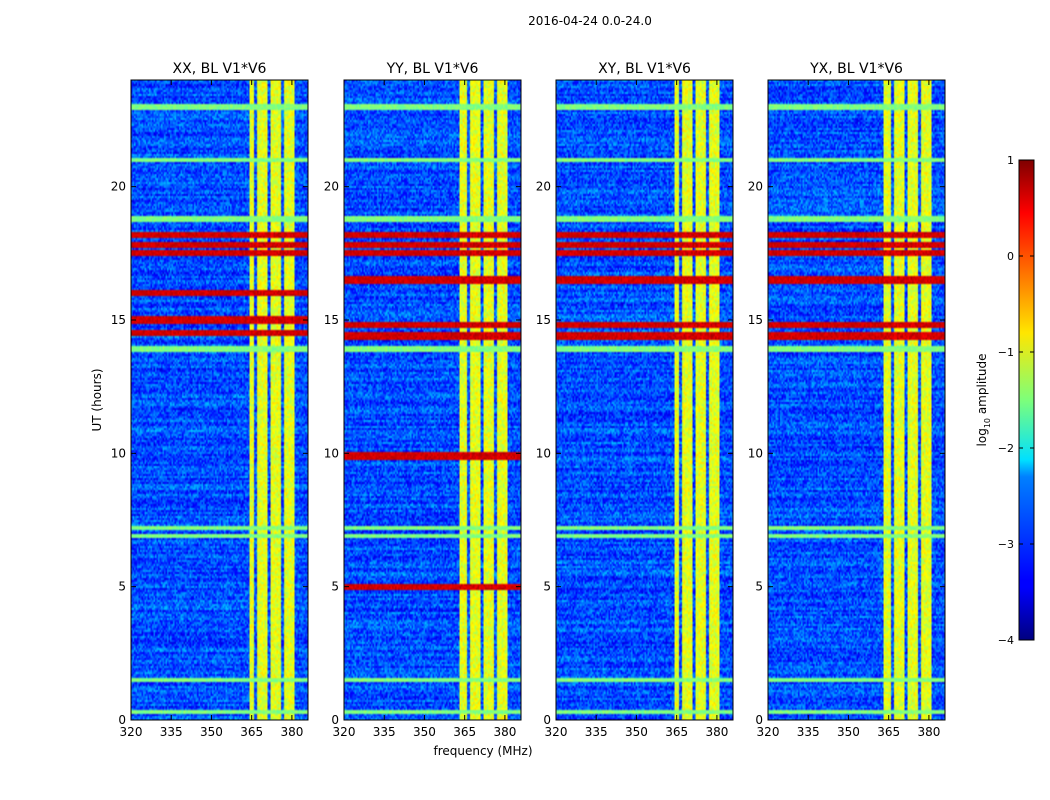 This screenshot has width=1050, height=800. What do you see at coordinates (987, 423) in the screenshot?
I see `colorbar-label-sub: 10` at bounding box center [987, 423].